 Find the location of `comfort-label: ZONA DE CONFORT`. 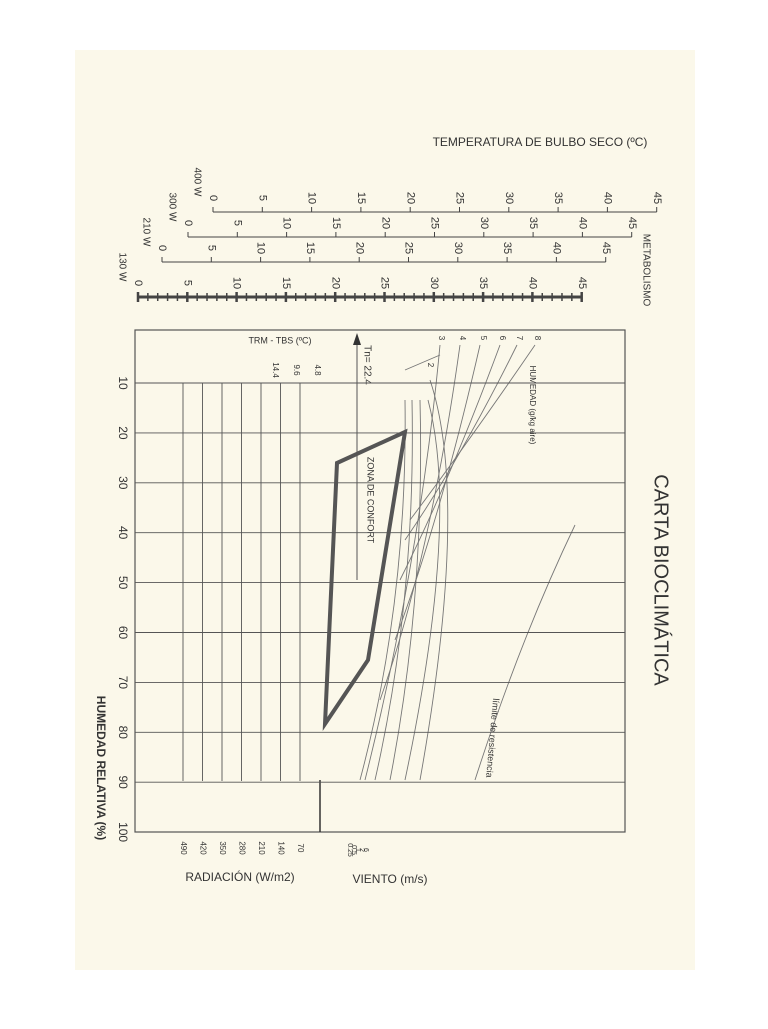

comfort-label: ZONA DE CONFORT is located at coordinates (371, 500).